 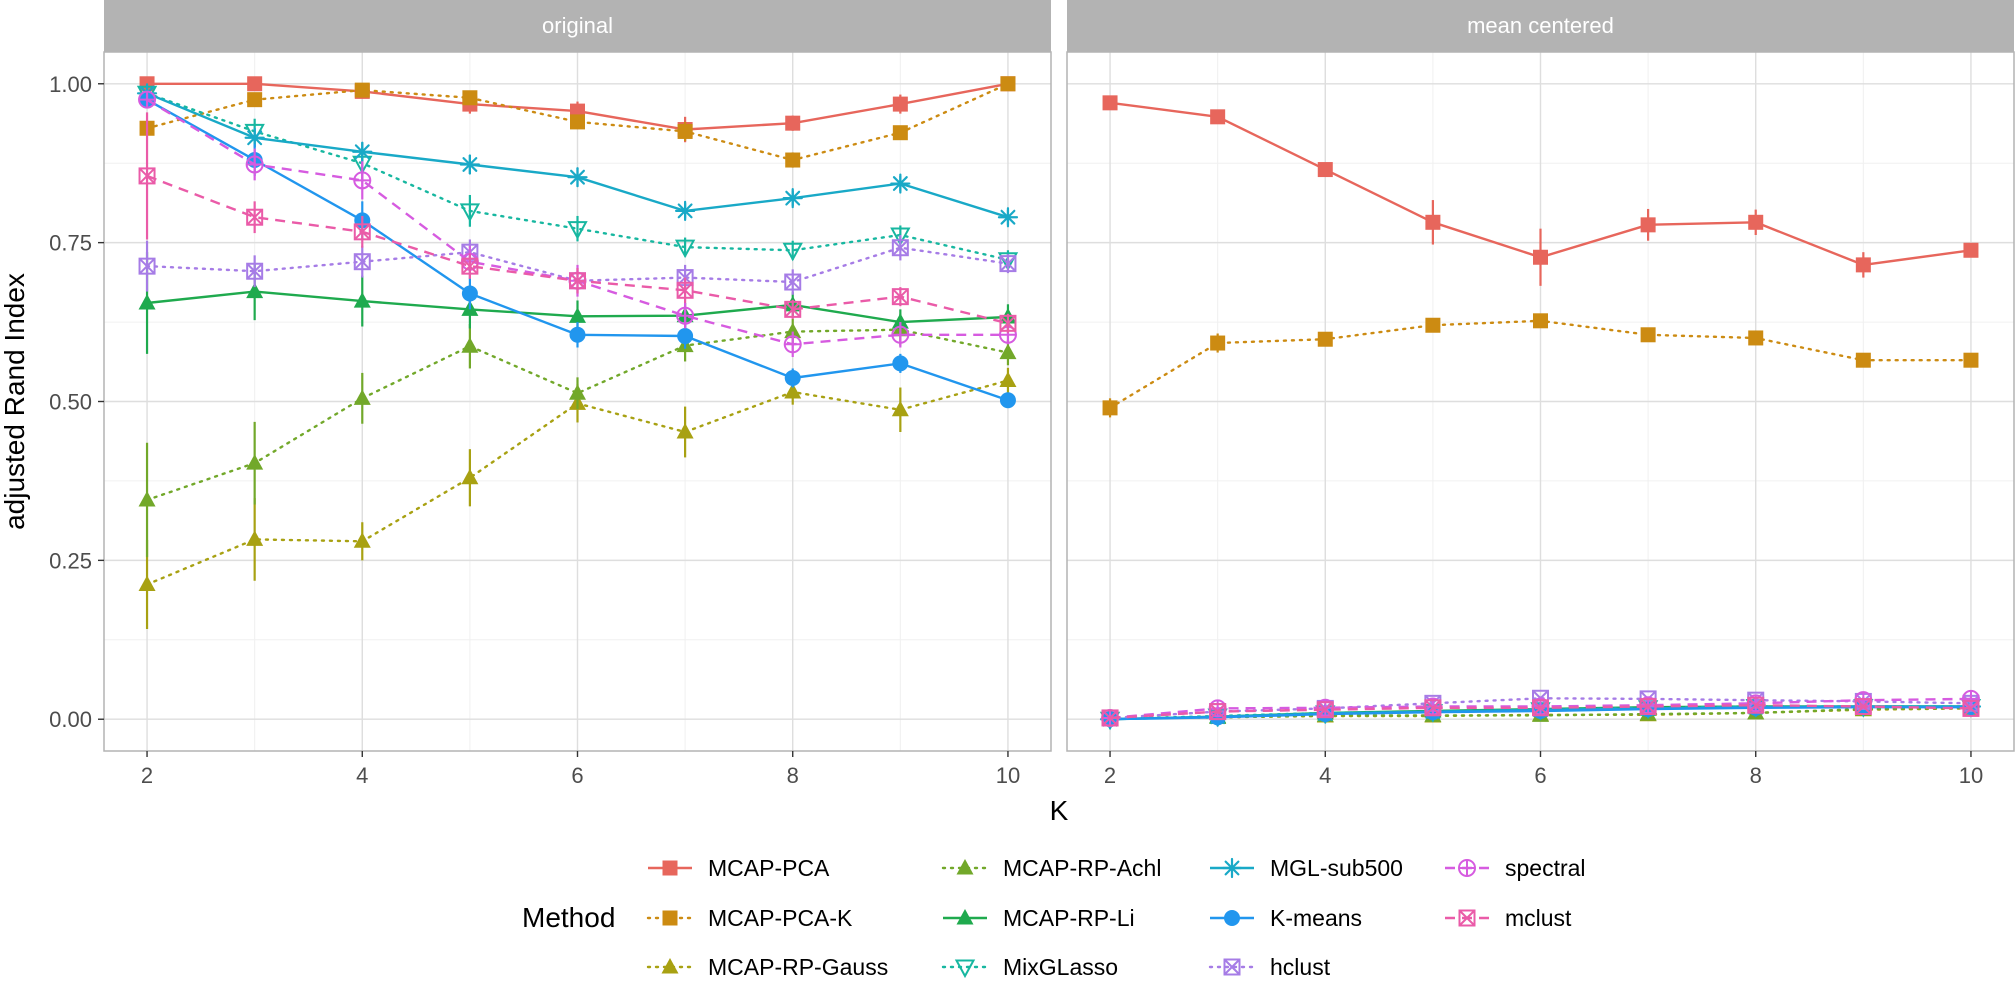 What do you see at coordinates (70, 719) in the screenshot?
I see `y-tick-label: 0.00` at bounding box center [70, 719].